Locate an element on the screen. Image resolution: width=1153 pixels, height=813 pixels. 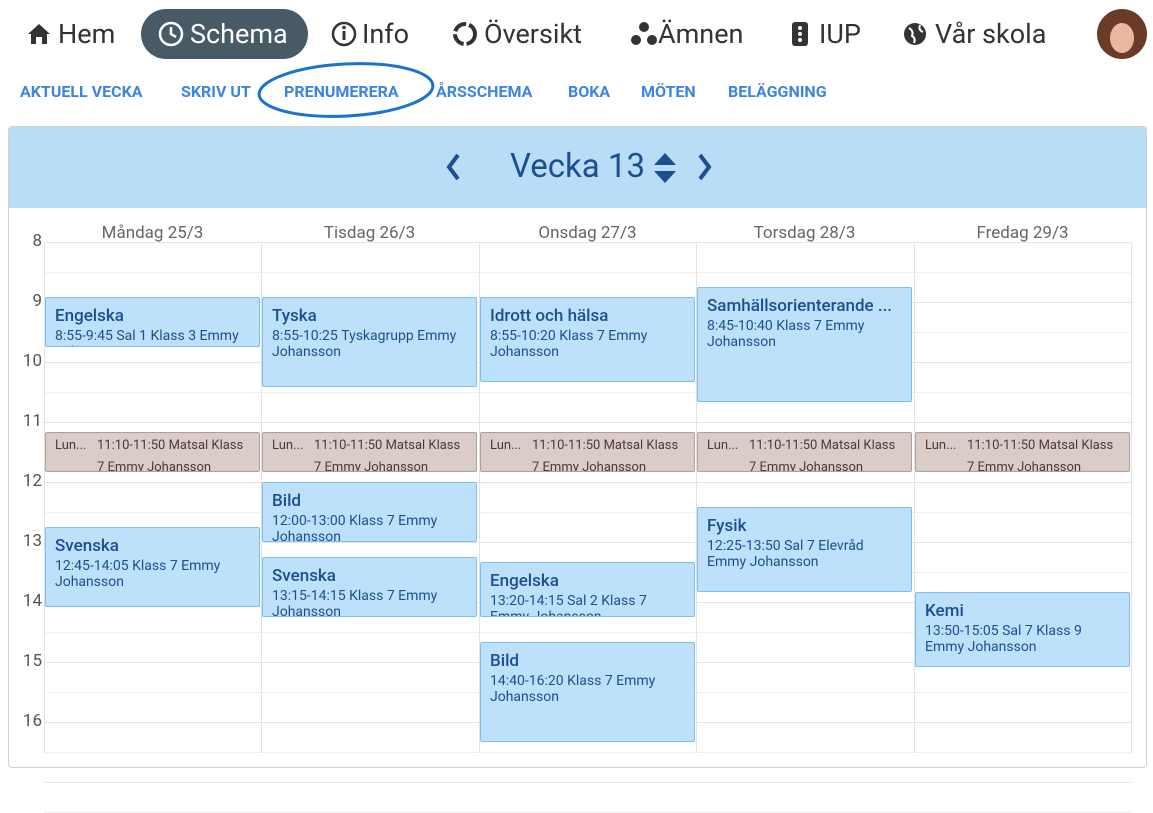
nav-item: Info is located at coordinates (386, 34).